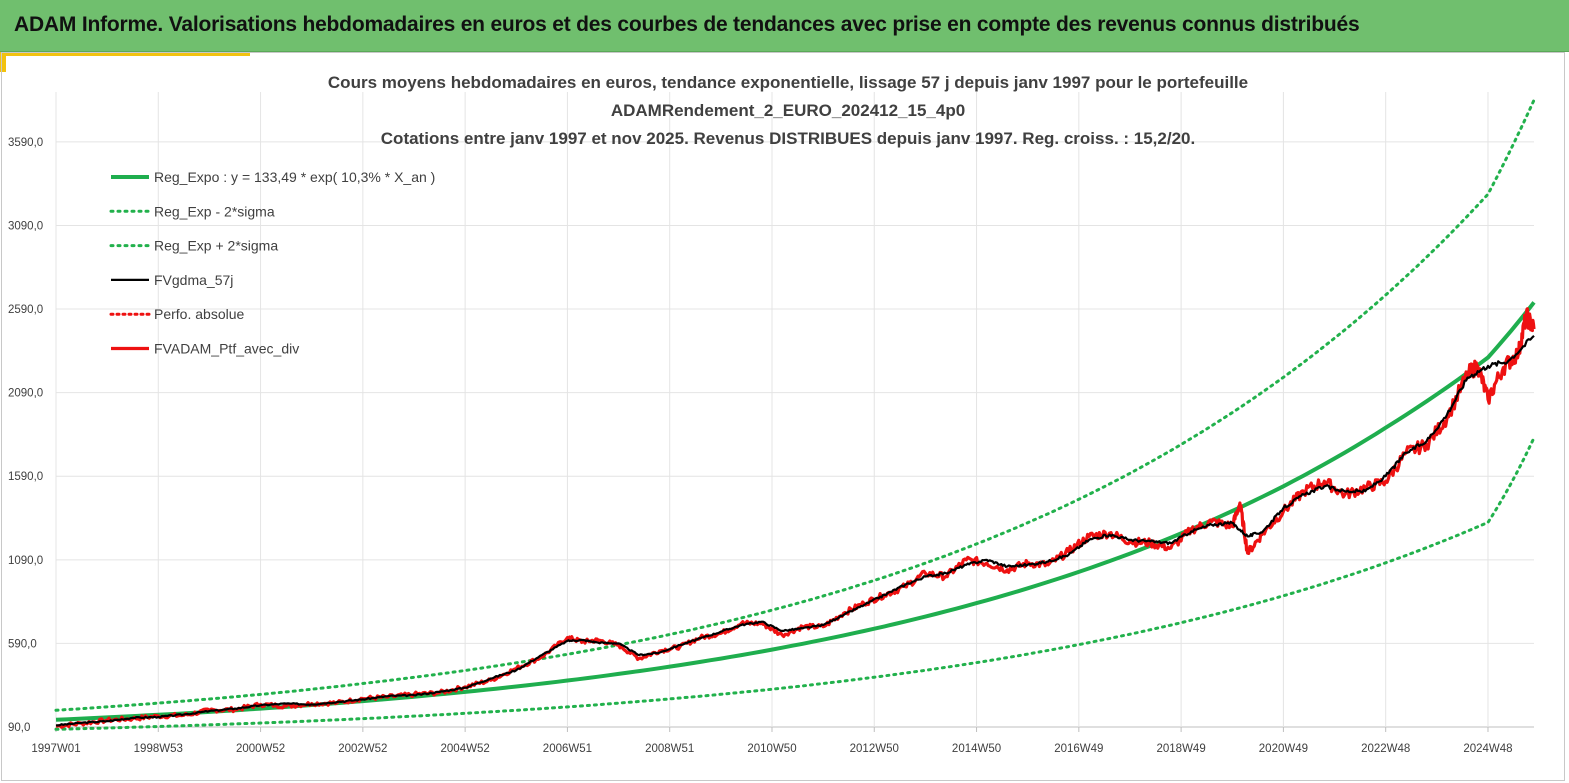 Image resolution: width=1569 pixels, height=783 pixels. What do you see at coordinates (19, 728) in the screenshot?
I see `y-tick-label: 90,0` at bounding box center [19, 728].